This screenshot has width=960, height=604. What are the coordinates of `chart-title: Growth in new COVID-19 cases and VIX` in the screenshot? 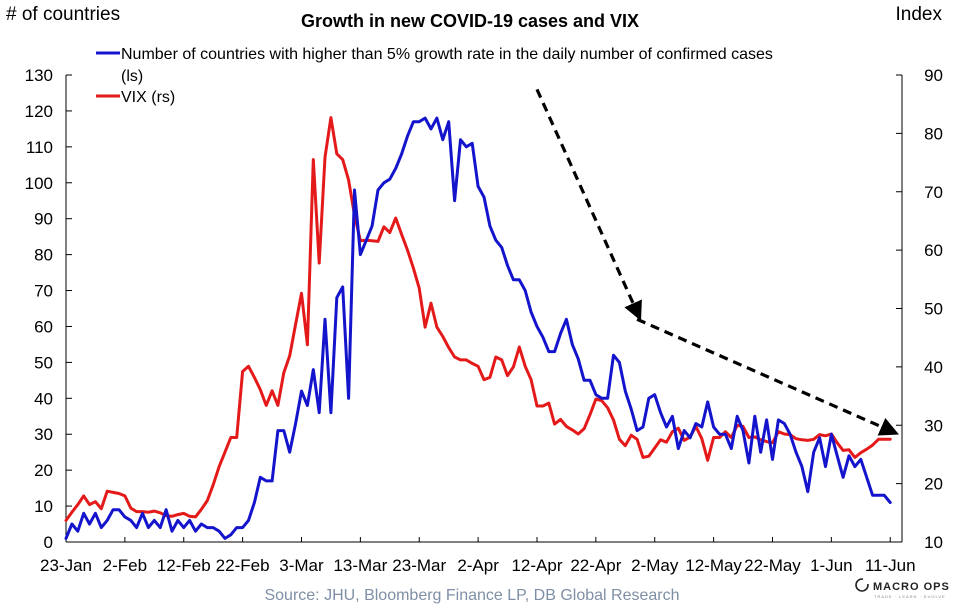 It's located at (470, 21).